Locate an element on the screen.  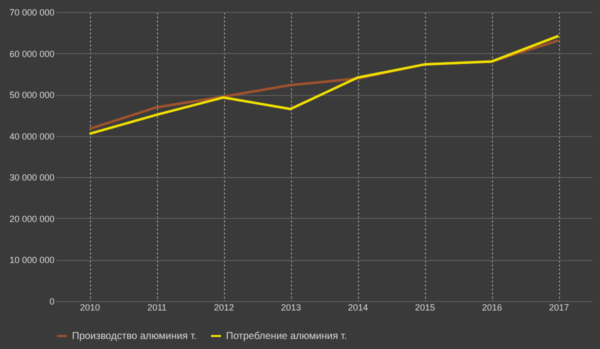
legend-label: Производство алюминия т. is located at coordinates (134, 336).